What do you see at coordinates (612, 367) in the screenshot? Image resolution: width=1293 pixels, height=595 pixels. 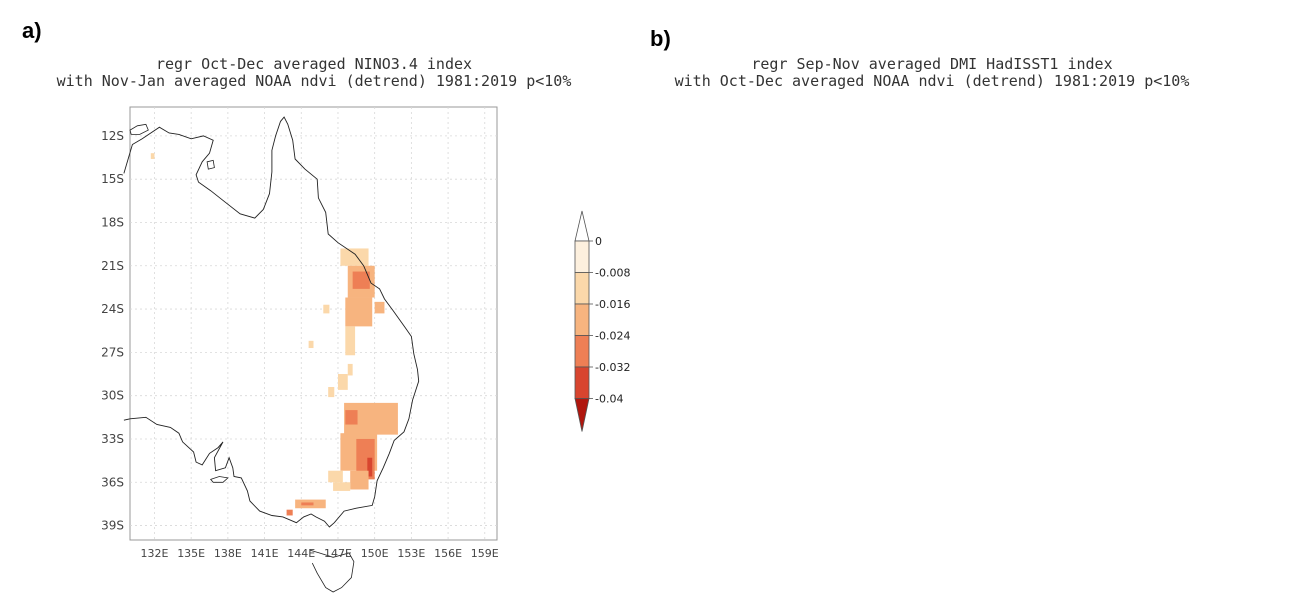 I see `colorbar-label: -0.032` at bounding box center [612, 367].